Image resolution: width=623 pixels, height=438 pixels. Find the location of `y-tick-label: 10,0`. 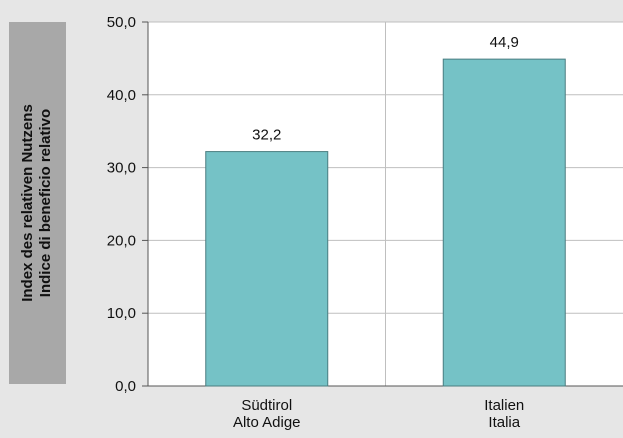

y-tick-label: 10,0 is located at coordinates (121, 313).